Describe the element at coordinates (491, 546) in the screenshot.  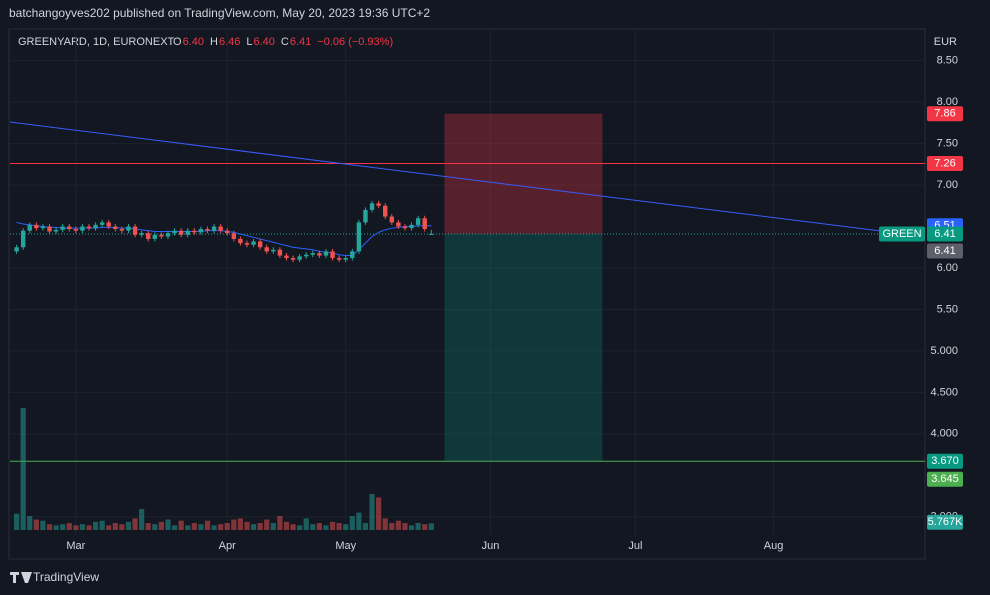
I see `x-tick-label: Jun` at that location.